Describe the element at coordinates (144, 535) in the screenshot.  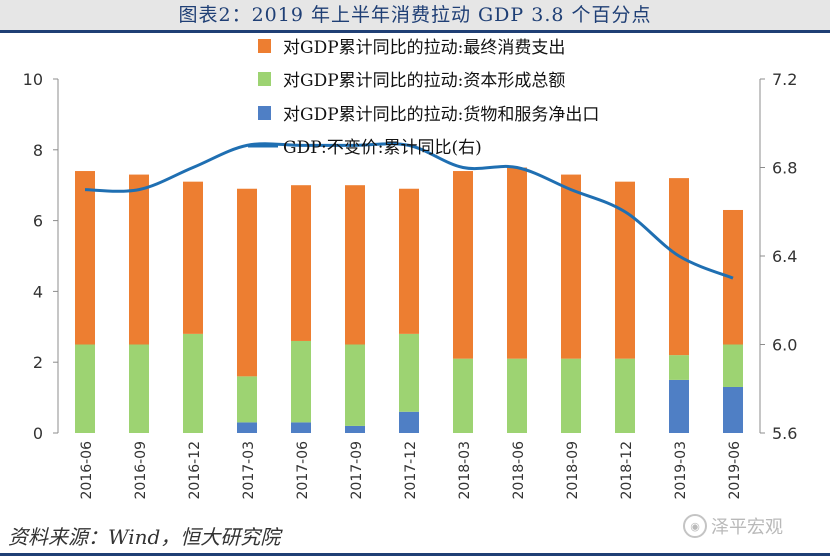
I see `source-note: 资料来源：Wind，恒大研究院` at that location.